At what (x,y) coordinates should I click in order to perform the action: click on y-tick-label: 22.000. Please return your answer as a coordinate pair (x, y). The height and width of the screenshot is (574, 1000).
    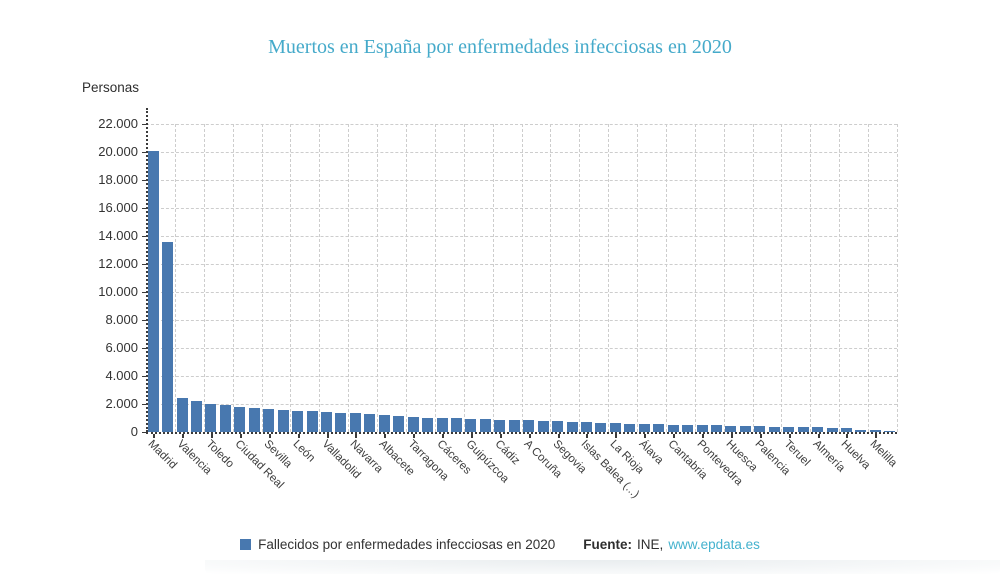
    Looking at the image, I should click on (118, 123).